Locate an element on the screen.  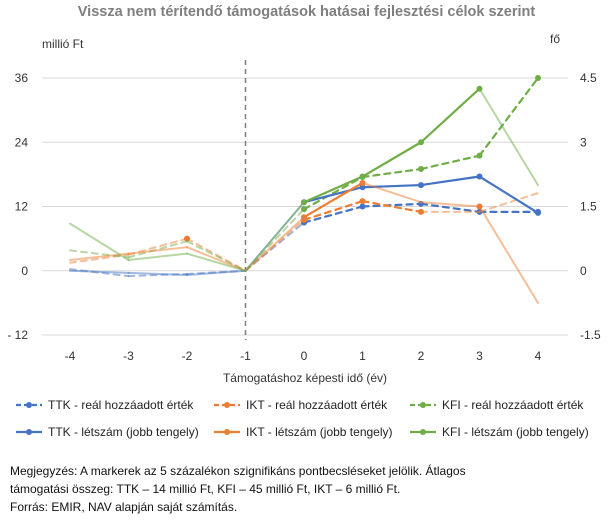
legend-label: KFI - reál hozzáadott érték is located at coordinates (513, 405).